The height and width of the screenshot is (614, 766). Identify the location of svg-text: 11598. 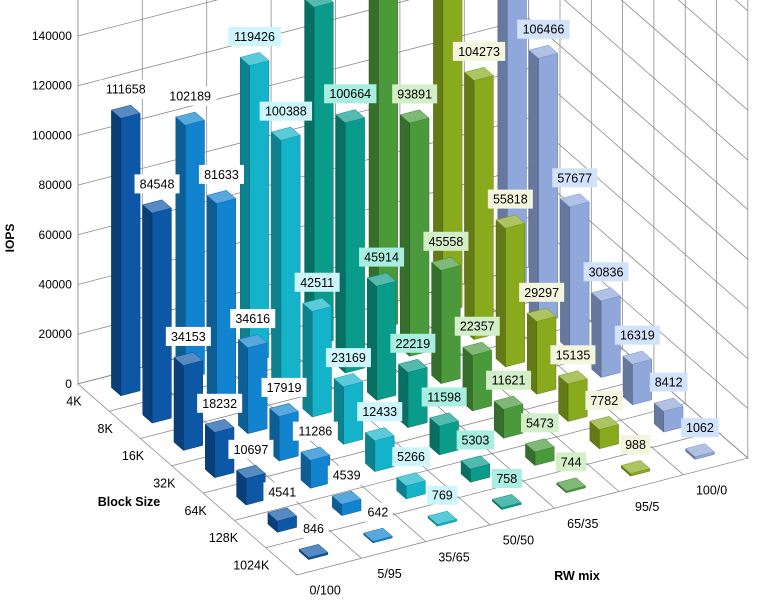
(444, 397).